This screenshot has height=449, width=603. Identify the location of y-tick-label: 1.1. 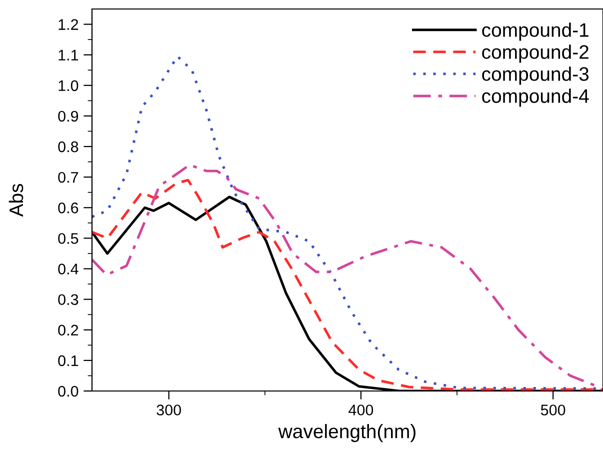
(68, 55).